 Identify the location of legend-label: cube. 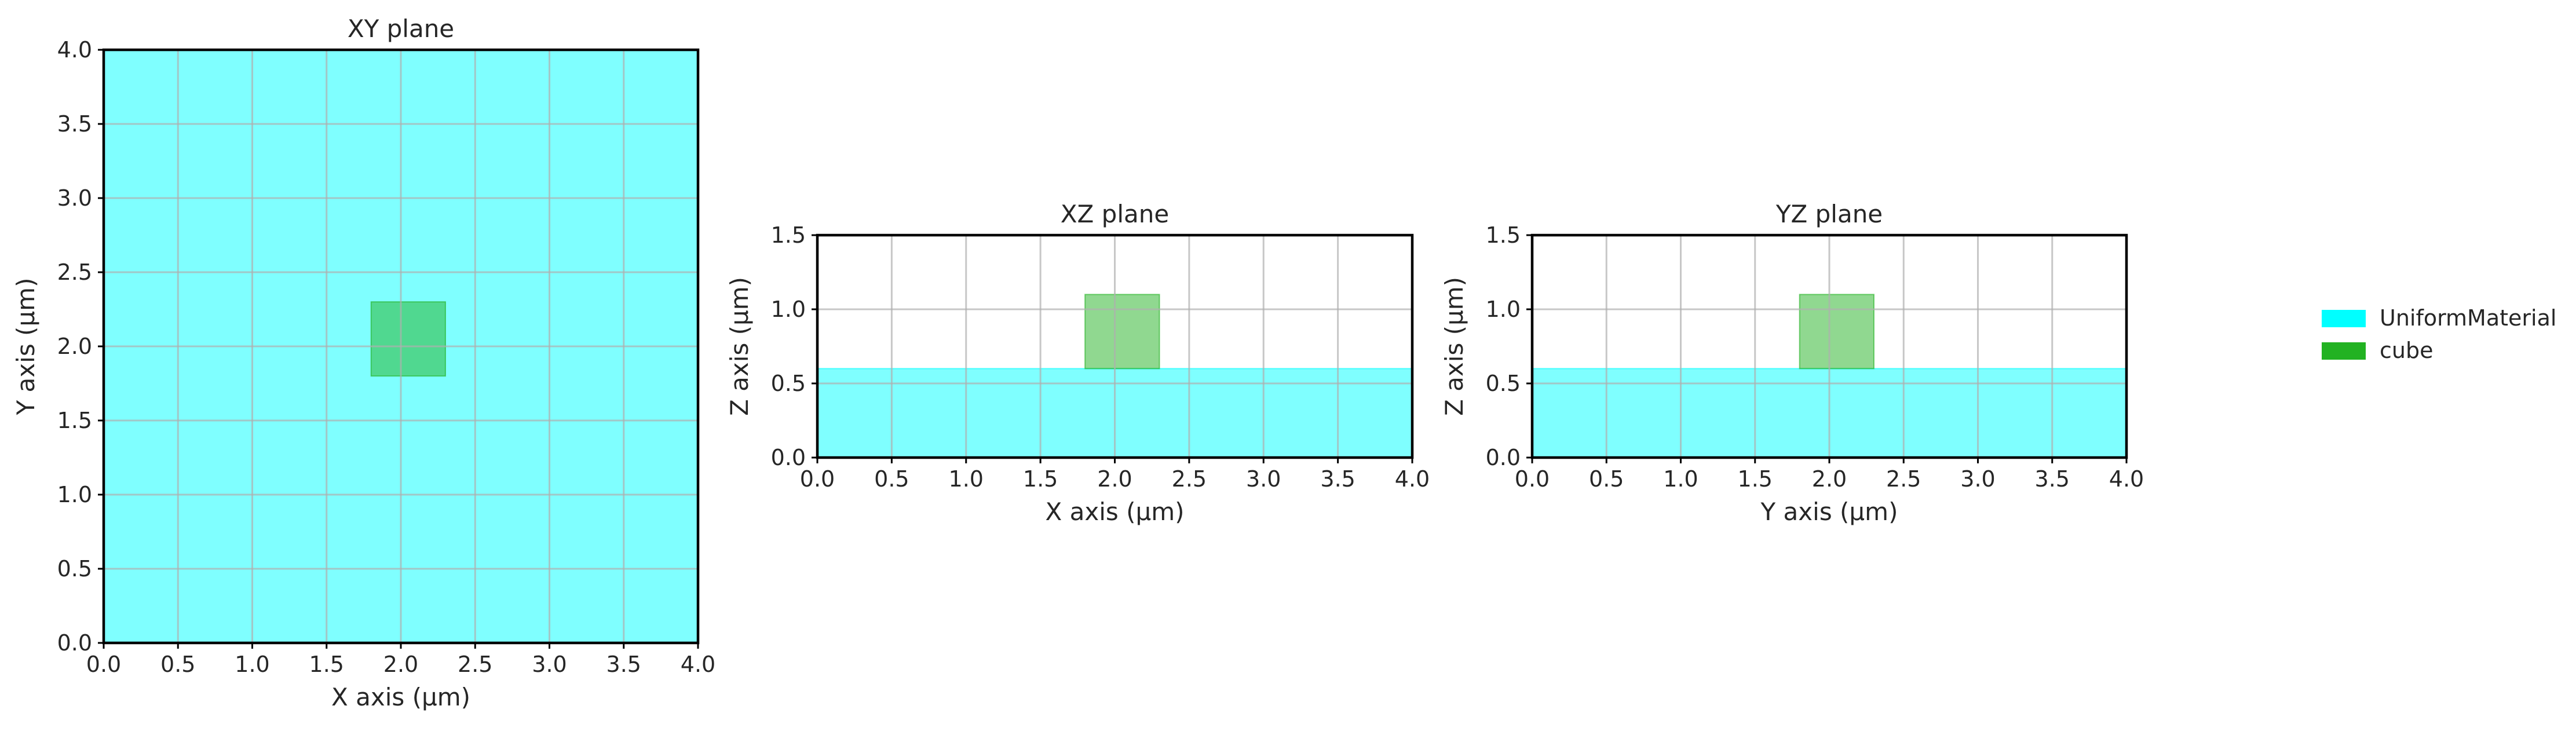
(2406, 350).